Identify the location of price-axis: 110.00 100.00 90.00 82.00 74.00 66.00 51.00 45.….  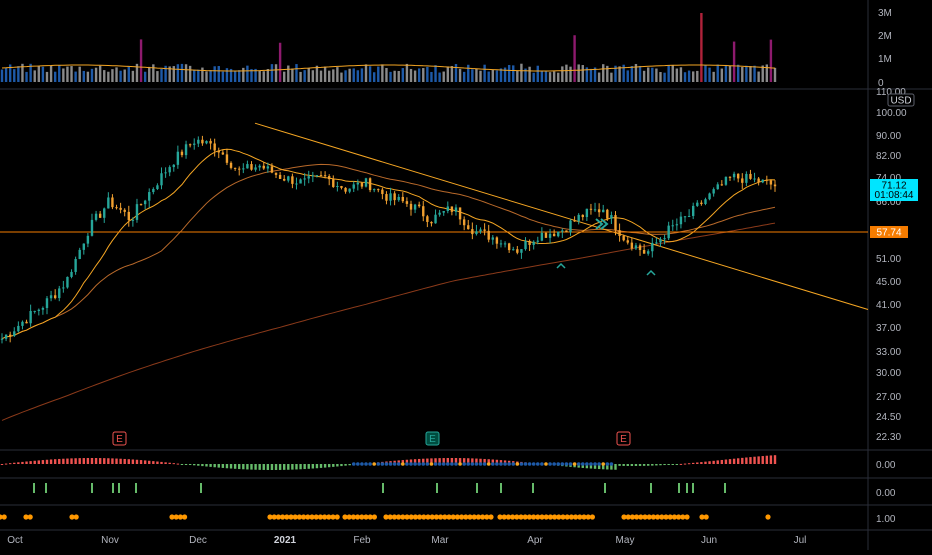
(891, 265).